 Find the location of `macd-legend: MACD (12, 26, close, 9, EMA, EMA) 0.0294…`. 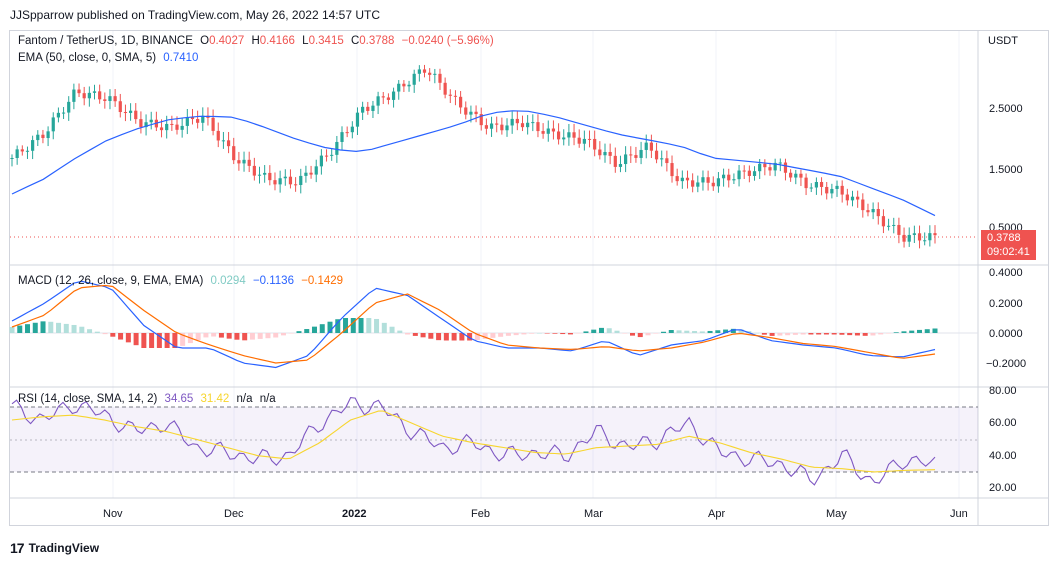

macd-legend: MACD (12, 26, close, 9, EMA, EMA) 0.0294… is located at coordinates (182, 281).